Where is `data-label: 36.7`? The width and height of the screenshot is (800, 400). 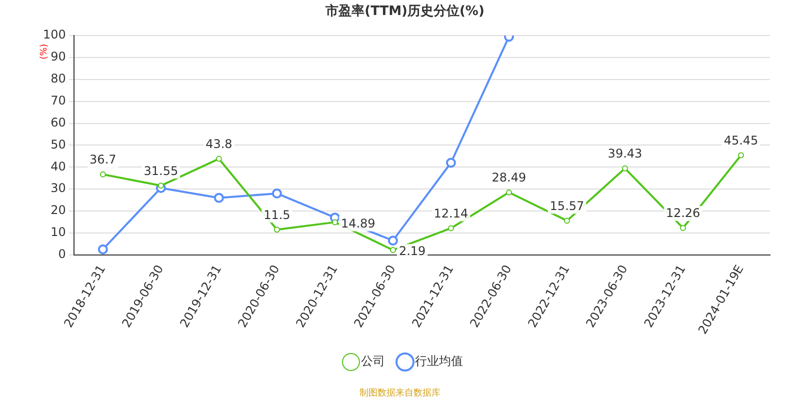
data-label: 36.7 is located at coordinates (103, 159).